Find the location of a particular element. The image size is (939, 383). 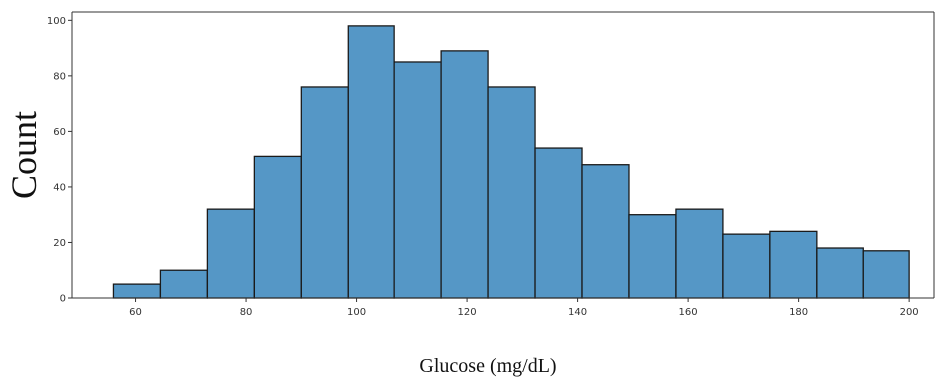

x-tick-label: 120 is located at coordinates (467, 312).